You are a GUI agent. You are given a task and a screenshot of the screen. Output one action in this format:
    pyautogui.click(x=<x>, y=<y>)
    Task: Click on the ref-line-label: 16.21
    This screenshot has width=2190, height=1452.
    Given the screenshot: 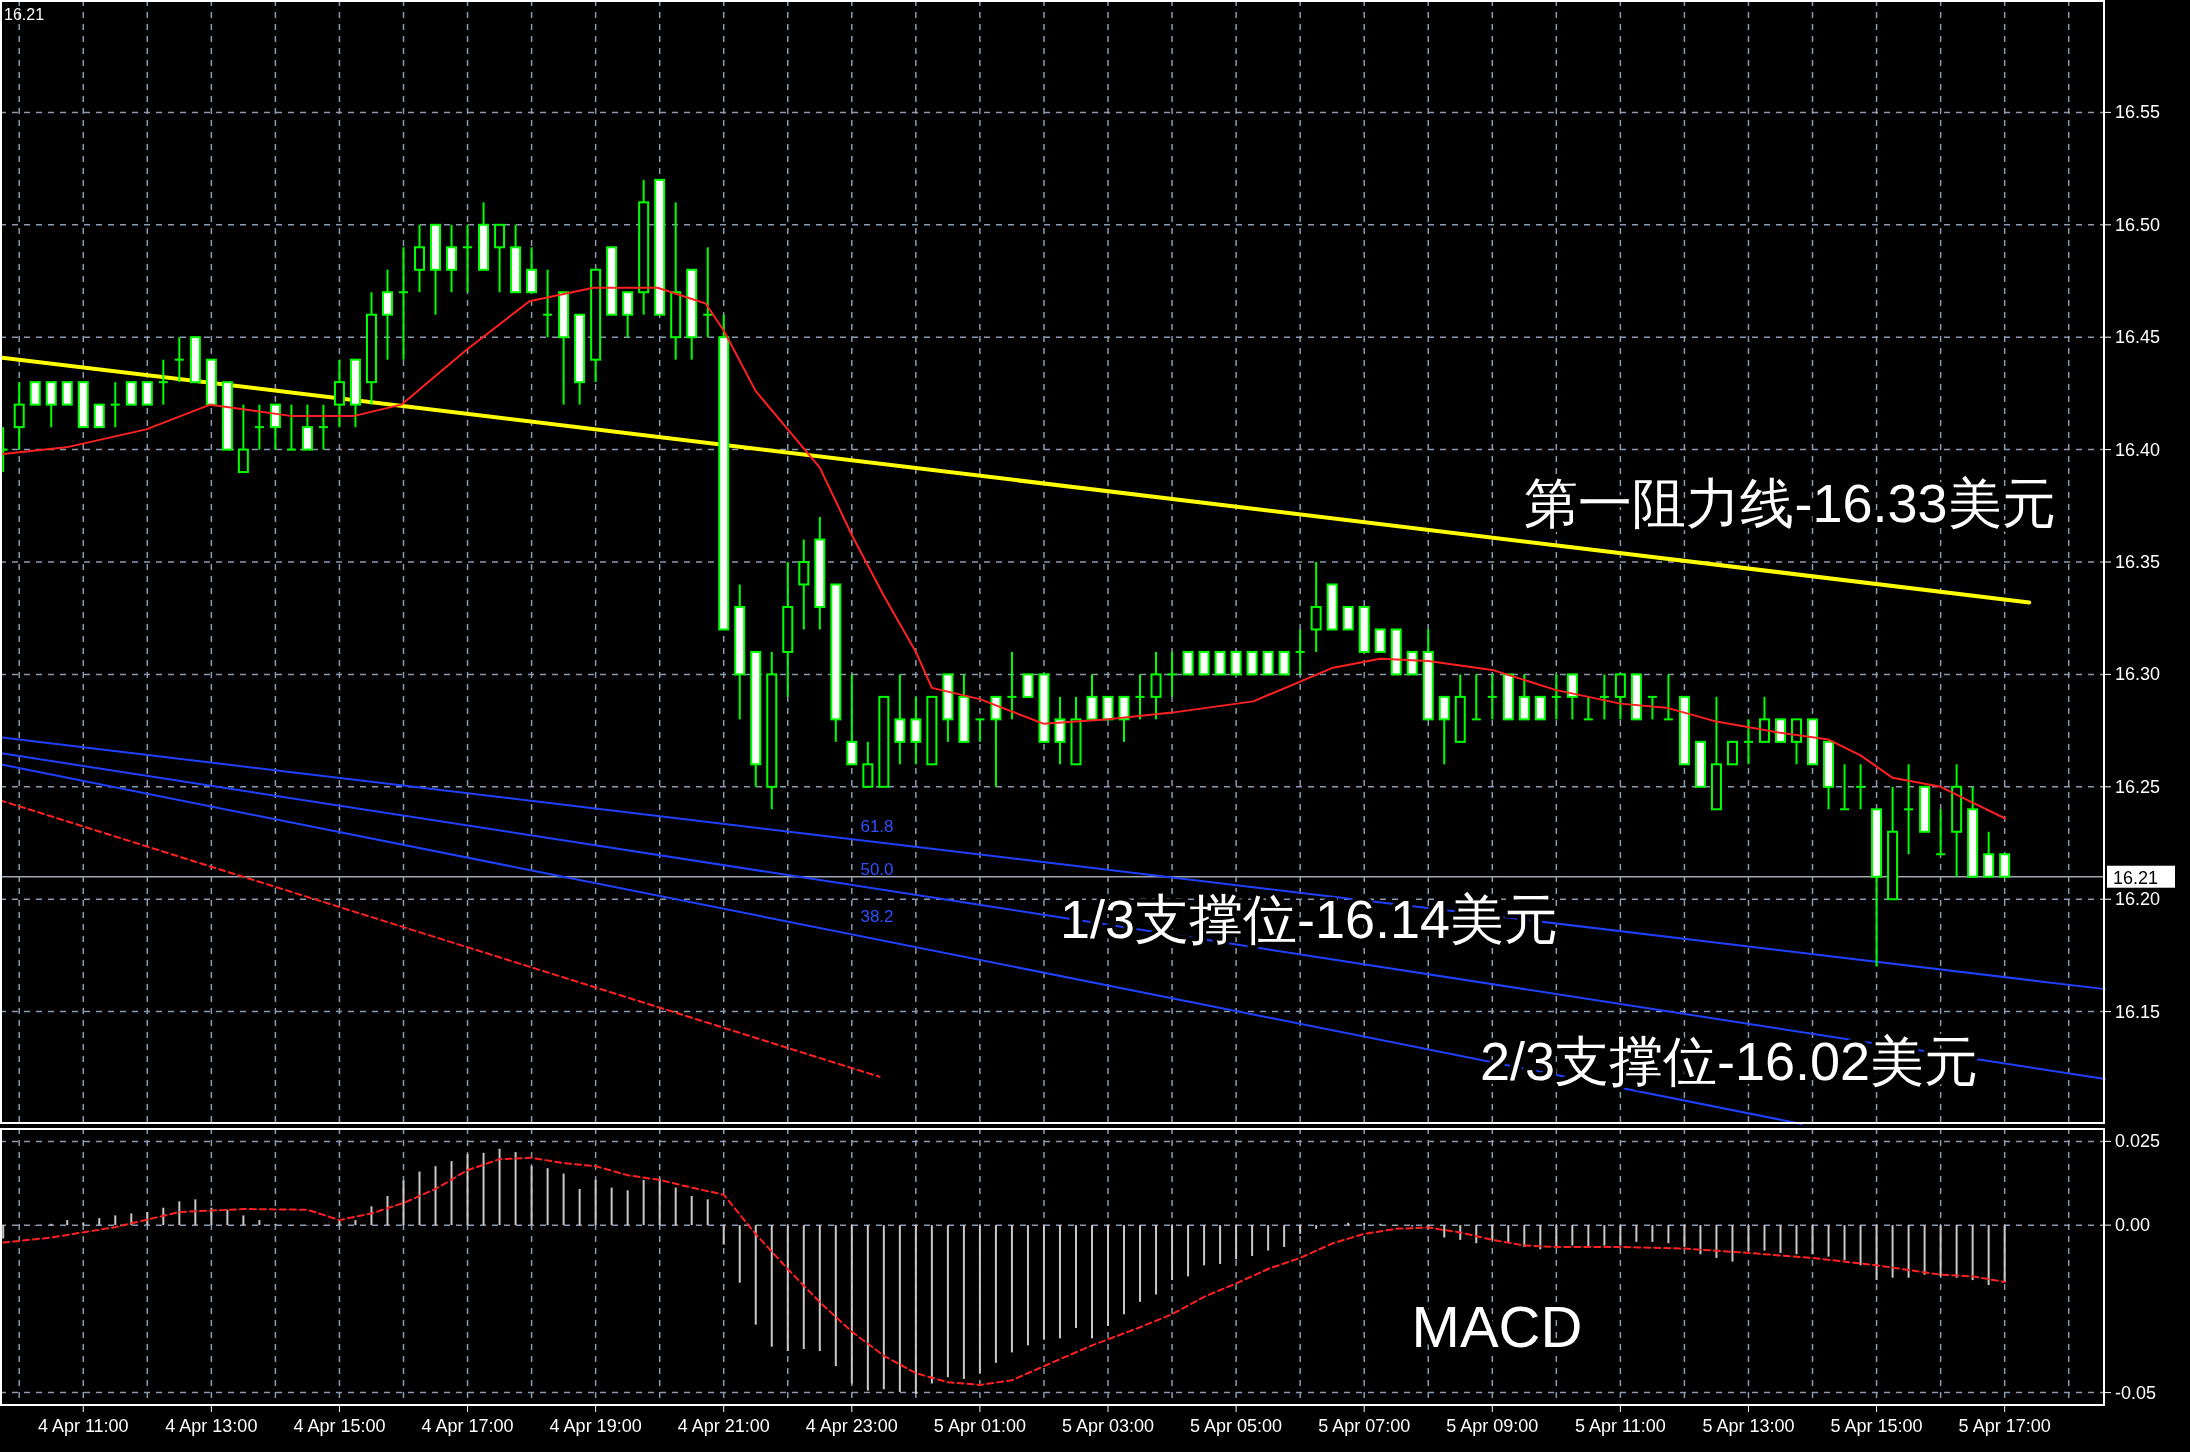 What is the action you would take?
    pyautogui.click(x=2136, y=877)
    